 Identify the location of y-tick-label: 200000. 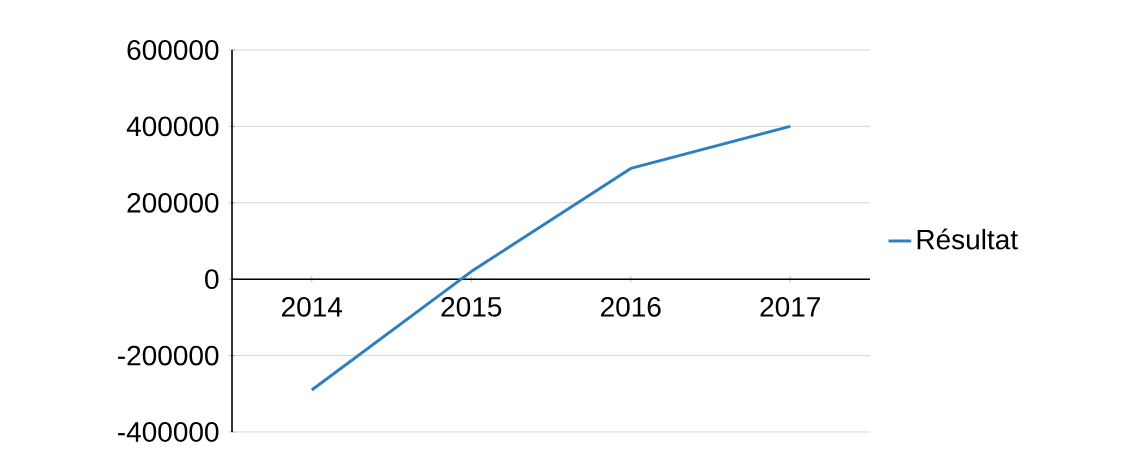
(173, 202).